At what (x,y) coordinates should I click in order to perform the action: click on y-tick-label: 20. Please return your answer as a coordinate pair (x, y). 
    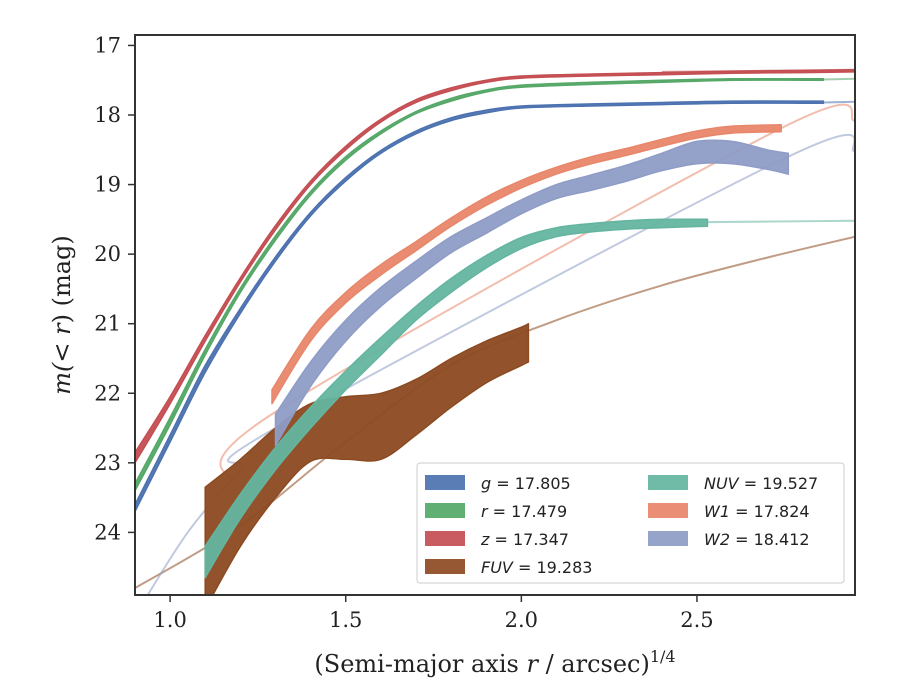
    Looking at the image, I should click on (107, 254).